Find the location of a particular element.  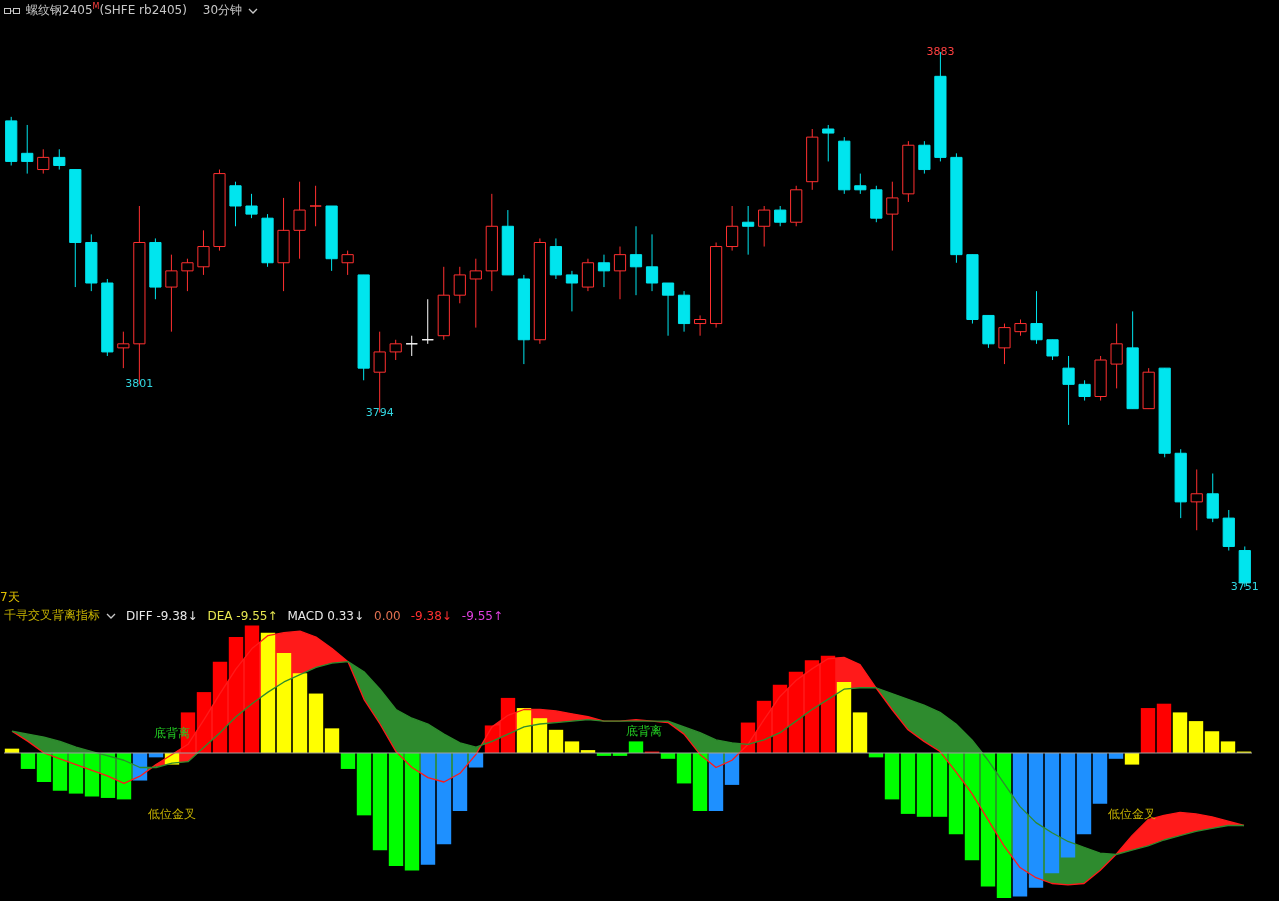

annotation: 底背离 is located at coordinates (644, 731).